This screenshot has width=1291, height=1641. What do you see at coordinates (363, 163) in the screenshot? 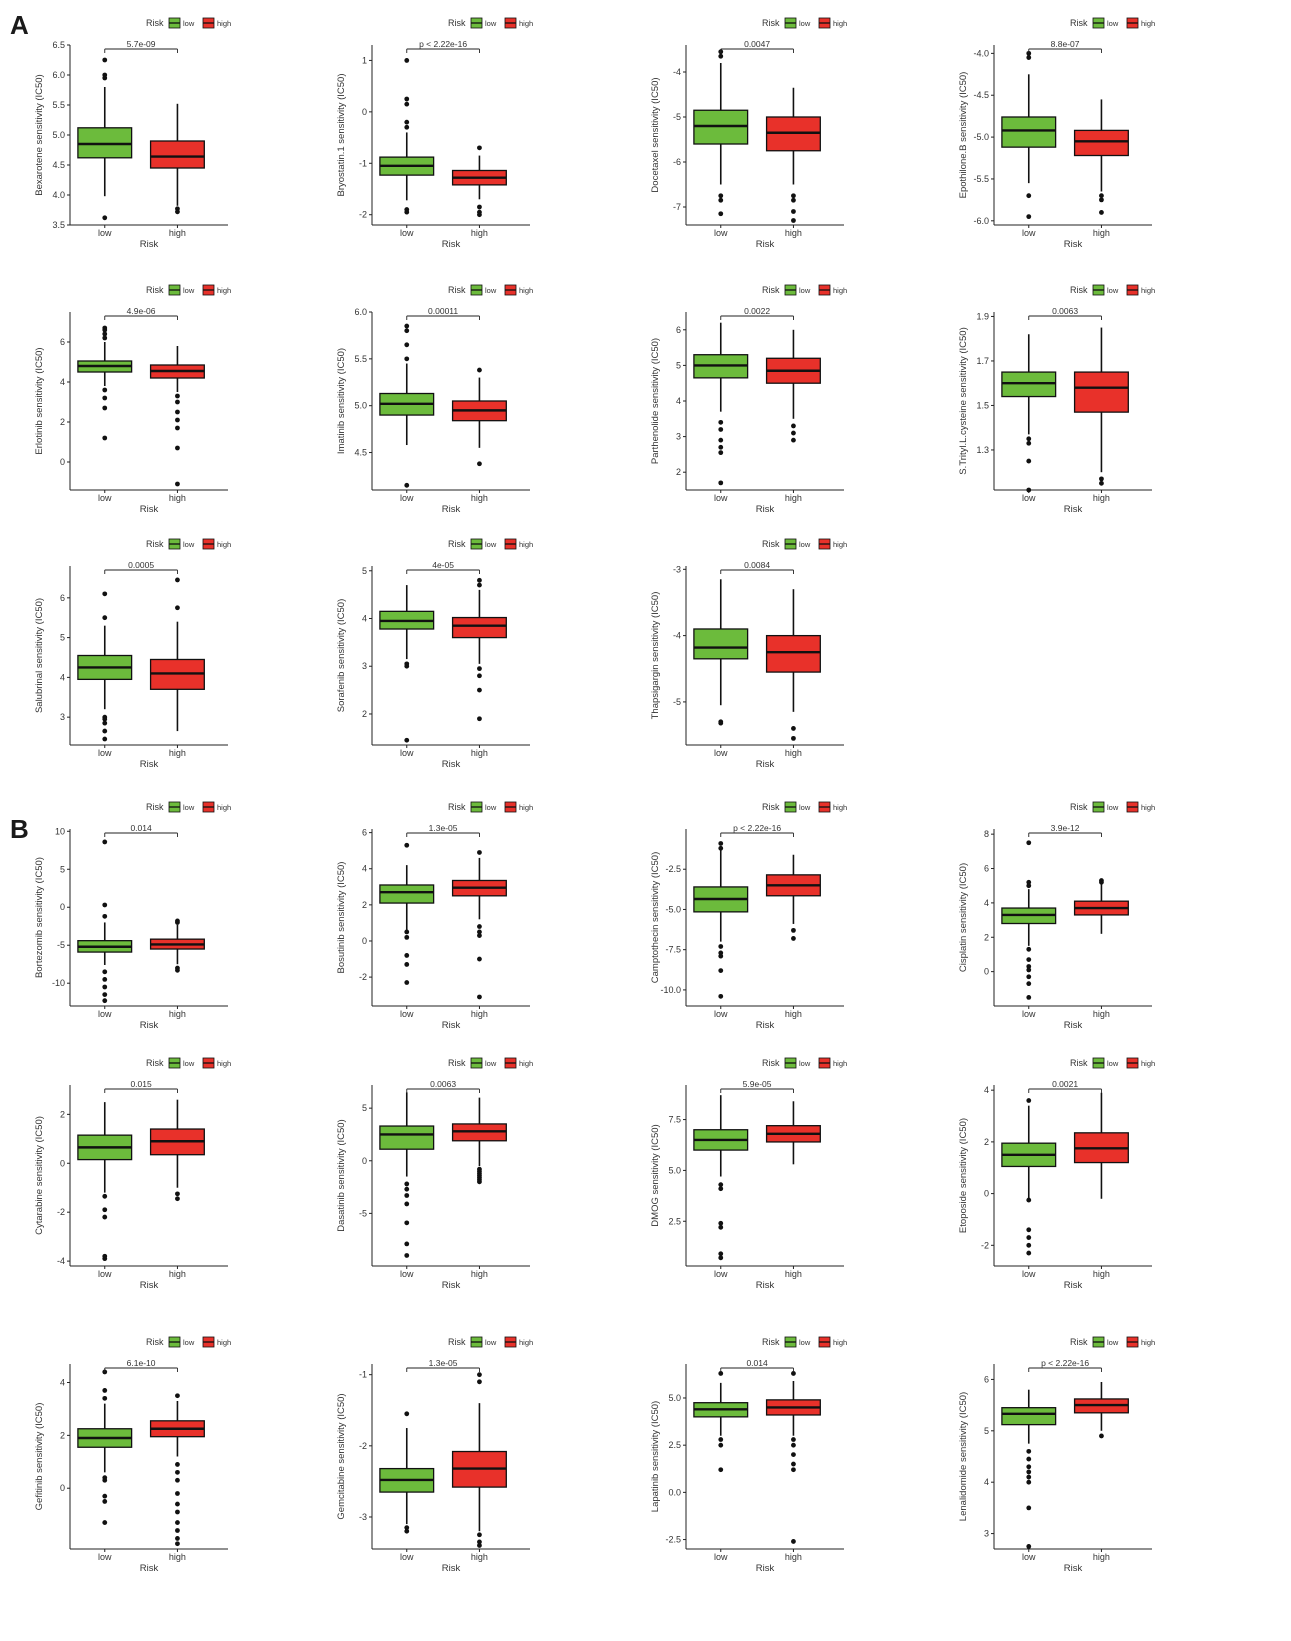
I see `y-tick-label: -1` at bounding box center [363, 163].